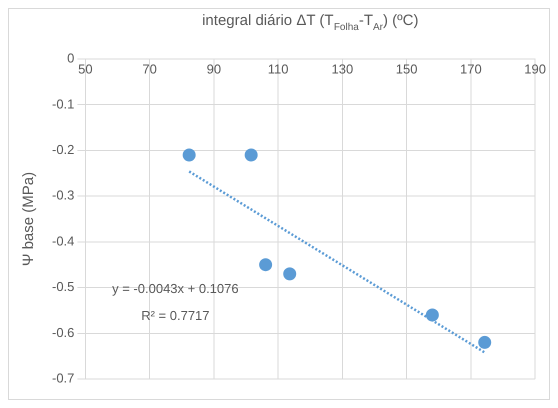 Image resolution: width=558 pixels, height=408 pixels. What do you see at coordinates (175, 316) in the screenshot?
I see `annotation: R² = 0.7717` at bounding box center [175, 316].